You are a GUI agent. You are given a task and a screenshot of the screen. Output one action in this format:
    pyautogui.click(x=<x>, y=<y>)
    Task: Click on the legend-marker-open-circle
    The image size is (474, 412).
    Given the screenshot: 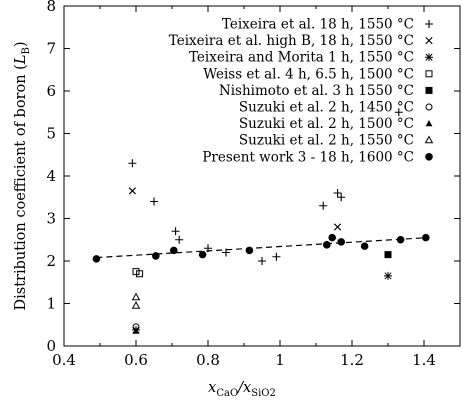 What is the action you would take?
    pyautogui.click(x=429, y=107)
    